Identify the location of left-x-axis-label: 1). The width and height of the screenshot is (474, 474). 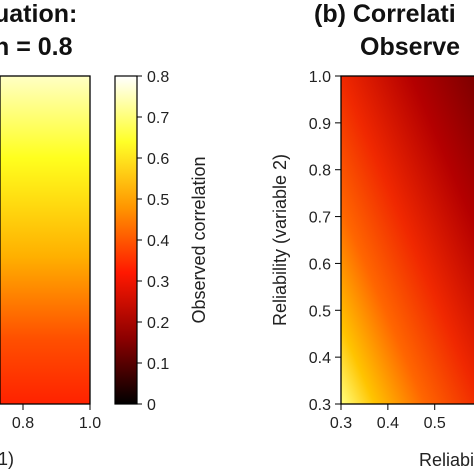
(7, 459).